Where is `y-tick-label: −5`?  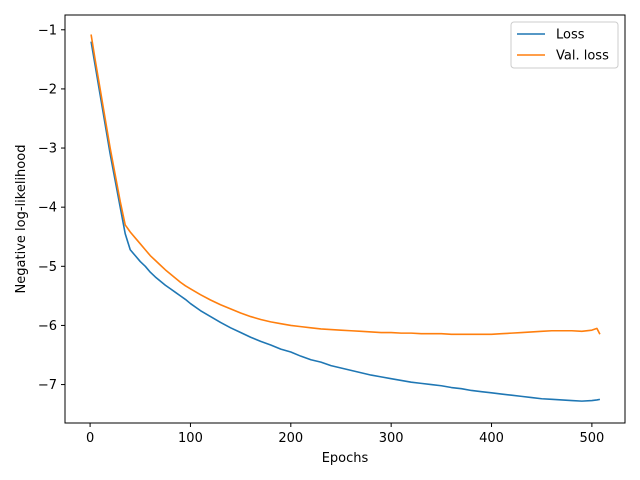
y-tick-label: −5 is located at coordinates (47, 267).